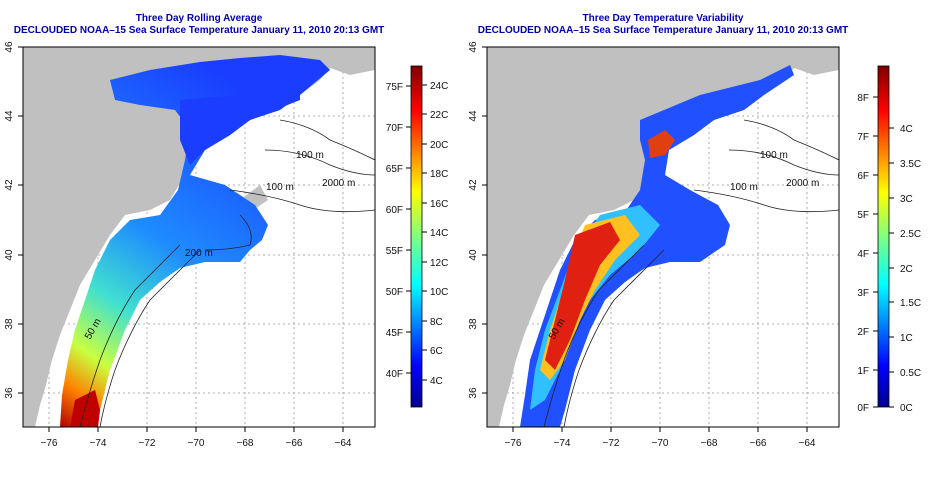  Describe the element at coordinates (473, 116) in the screenshot. I see `right-lat-tick: 44` at that location.